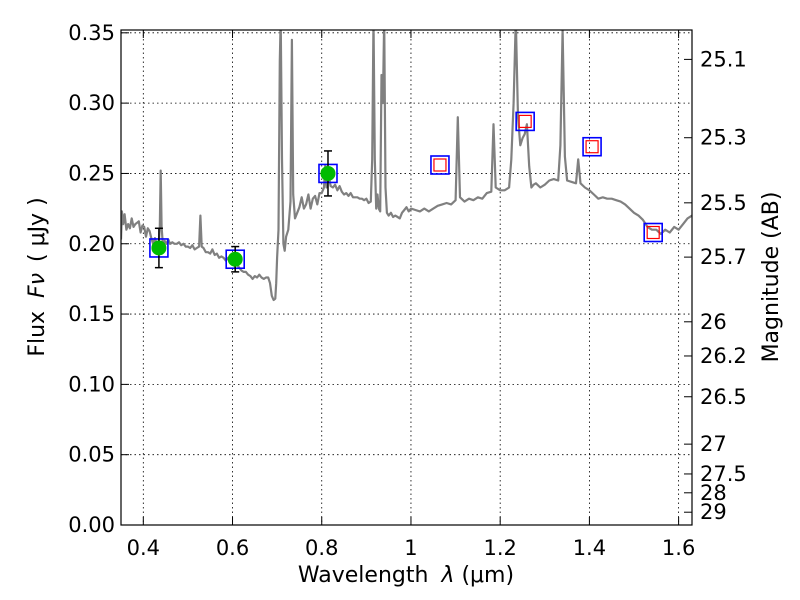 The image size is (800, 600). What do you see at coordinates (232, 548) in the screenshot?
I see `x-tick-label: 0.6` at bounding box center [232, 548].